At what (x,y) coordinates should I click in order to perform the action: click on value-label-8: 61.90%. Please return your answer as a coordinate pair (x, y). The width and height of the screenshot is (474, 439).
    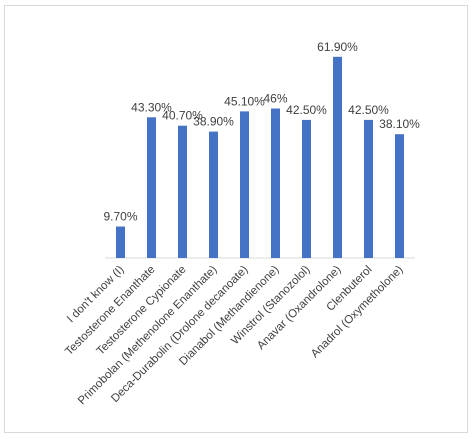
    Looking at the image, I should click on (337, 47).